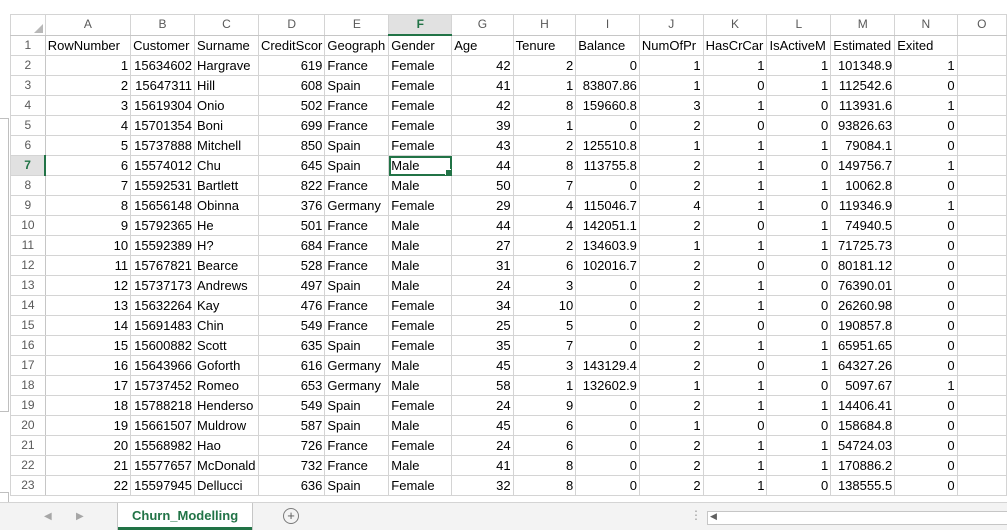 The image size is (1007, 530). What do you see at coordinates (863, 25) in the screenshot?
I see `column-header-m: M` at bounding box center [863, 25].